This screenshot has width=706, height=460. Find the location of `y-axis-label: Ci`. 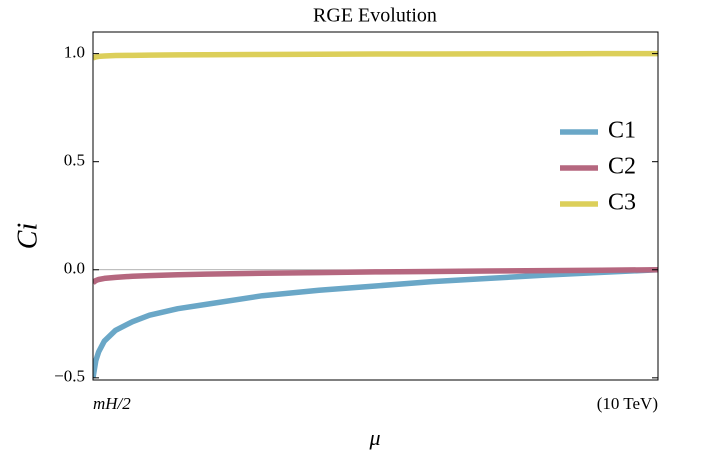

y-axis-label: Ci is located at coordinates (27, 236).